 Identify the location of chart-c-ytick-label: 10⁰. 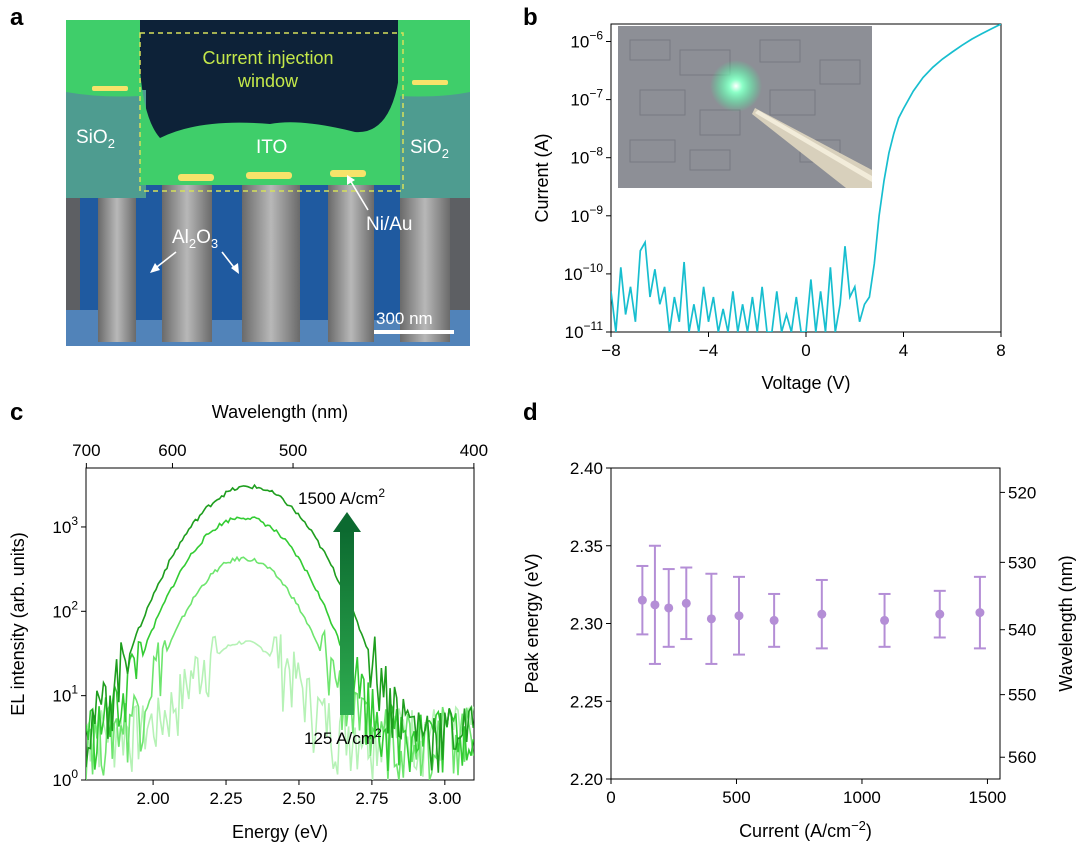
(65, 778).